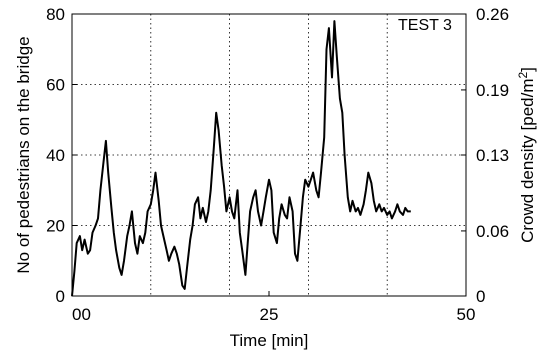 The image size is (548, 356). What do you see at coordinates (425, 25) in the screenshot?
I see `test-annotation: TEST 3` at bounding box center [425, 25].